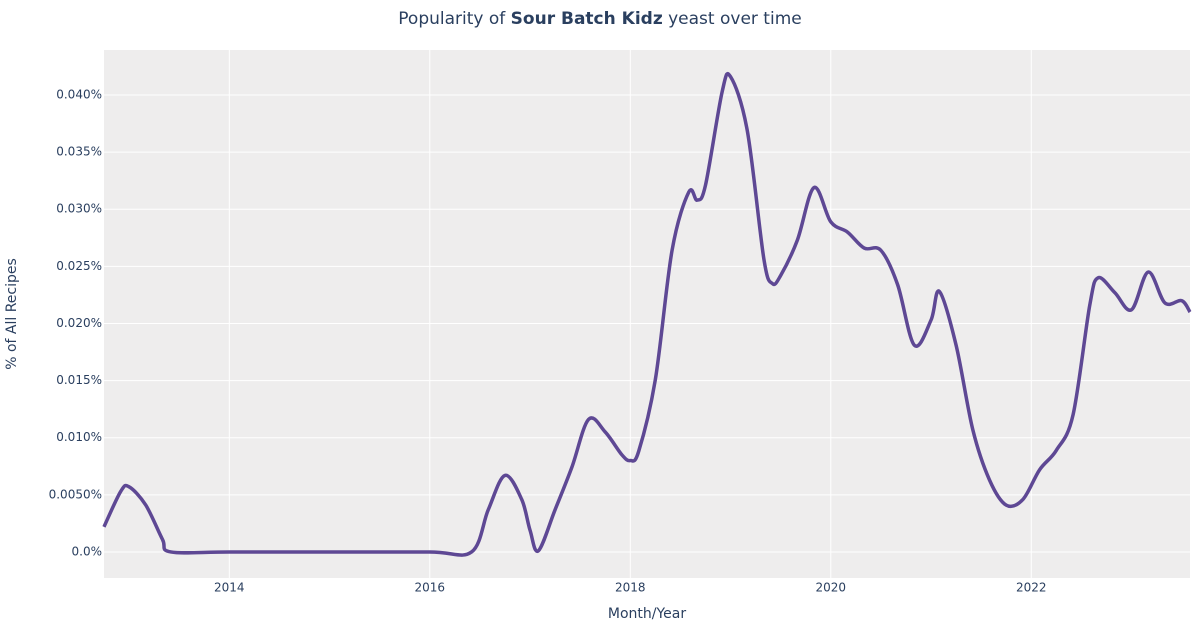 The image size is (1200, 630). Describe the element at coordinates (630, 588) in the screenshot. I see `x-tick-label: 2018` at that location.